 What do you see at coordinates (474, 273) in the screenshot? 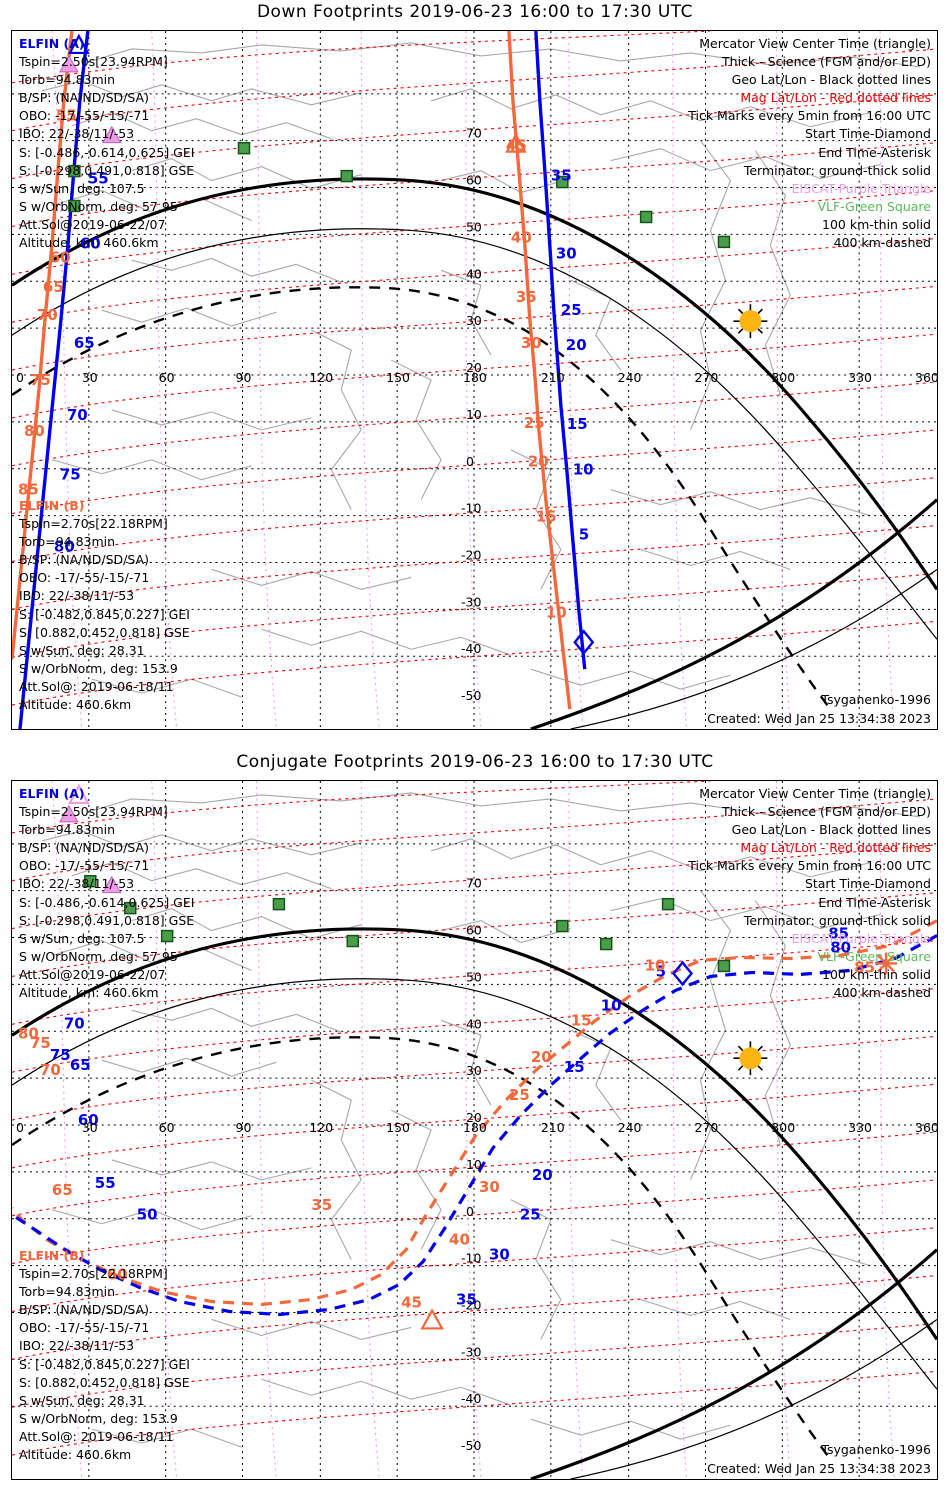
I see `svg-text: 40` at bounding box center [474, 273].